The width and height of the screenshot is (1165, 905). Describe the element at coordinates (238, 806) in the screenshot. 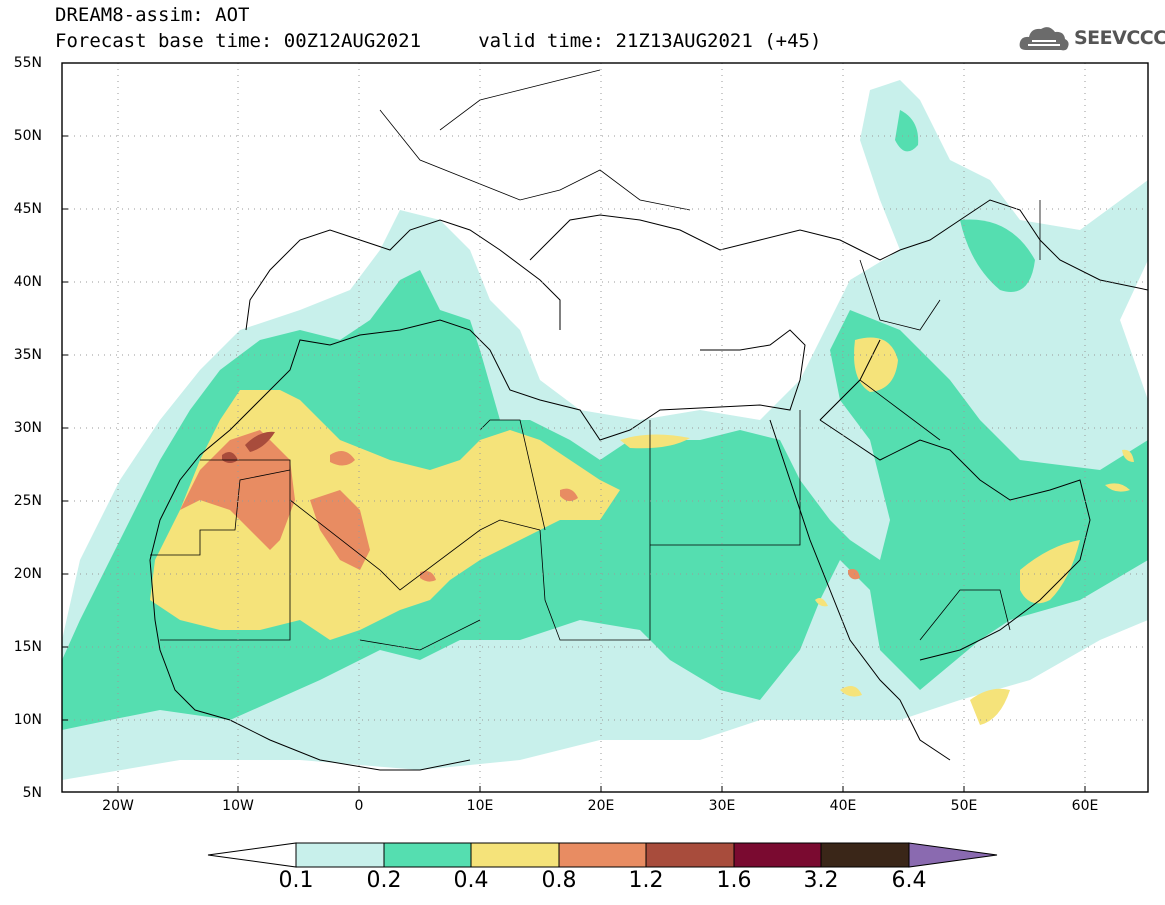

I see `lon-label-10w: 10W` at that location.